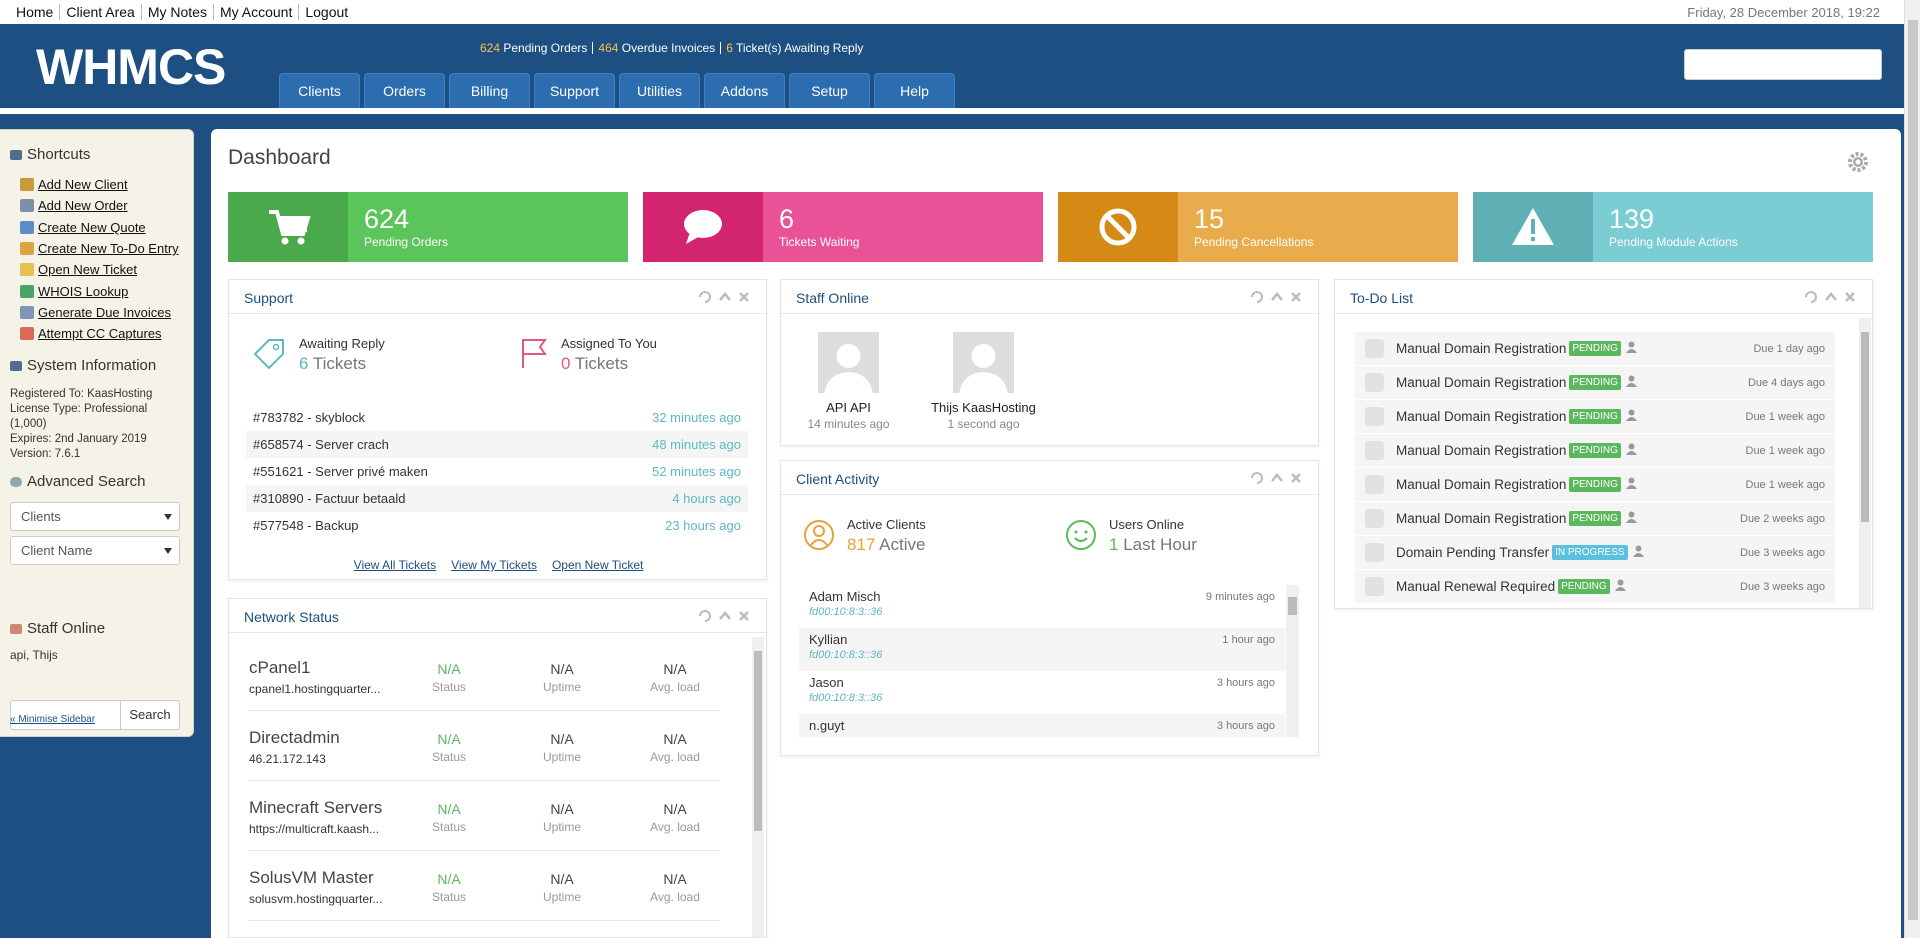  Describe the element at coordinates (1042, 649) in the screenshot. I see `client-row: Kyllian 1 hour ago fd00:10:8:3::36` at that location.